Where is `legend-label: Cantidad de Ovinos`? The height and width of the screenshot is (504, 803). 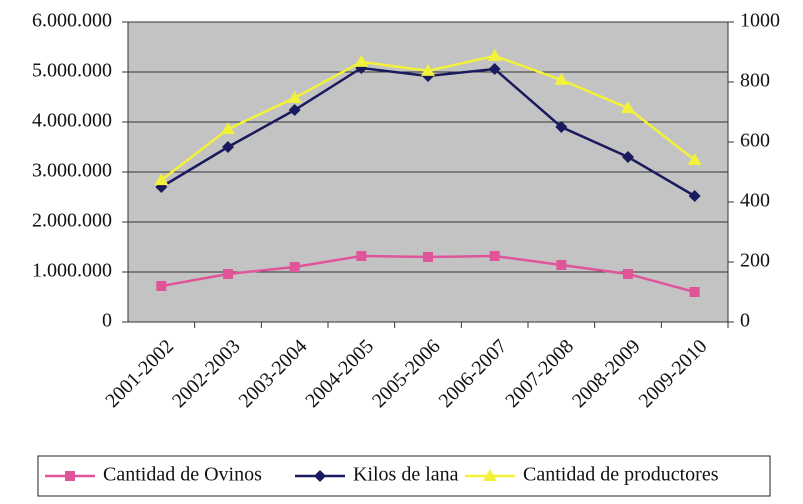
legend-label: Cantidad de Ovinos is located at coordinates (182, 475).